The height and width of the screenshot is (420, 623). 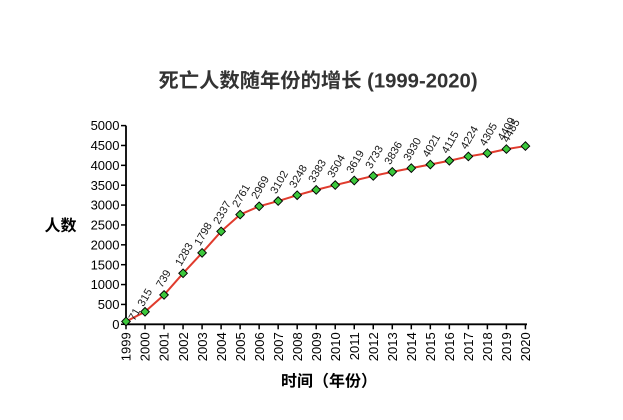 I want to click on svg-text: 2007, so click(x=278, y=346).